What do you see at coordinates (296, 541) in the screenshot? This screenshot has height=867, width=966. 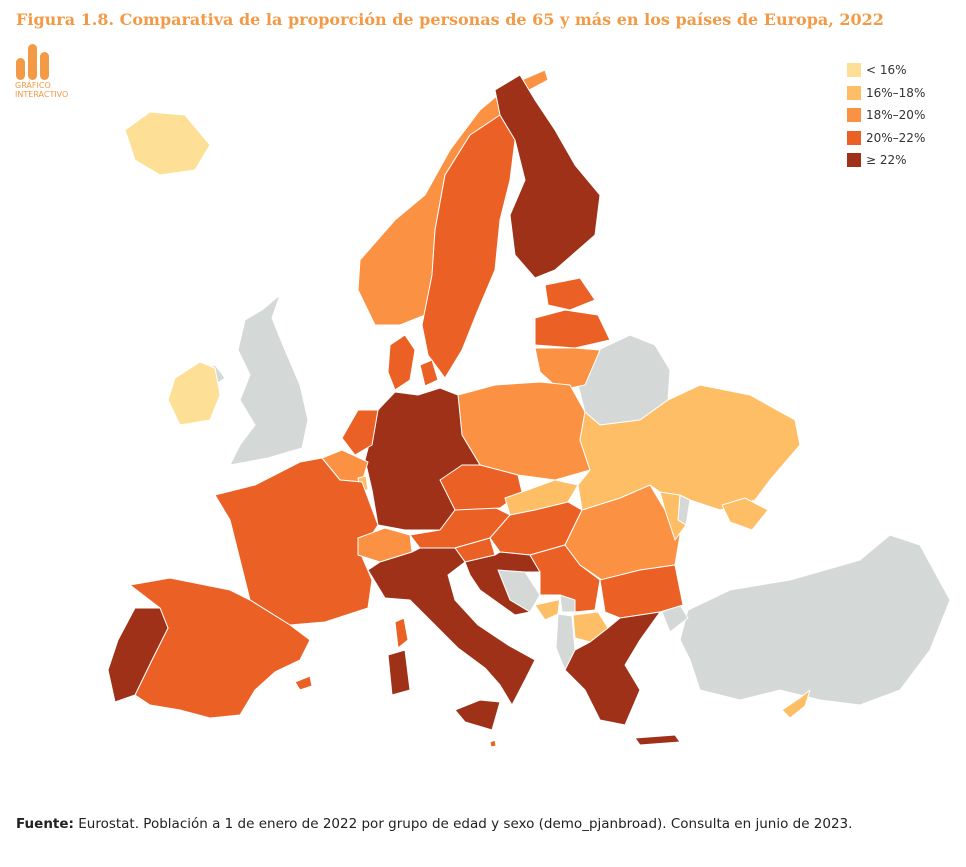 I see `region-france` at bounding box center [296, 541].